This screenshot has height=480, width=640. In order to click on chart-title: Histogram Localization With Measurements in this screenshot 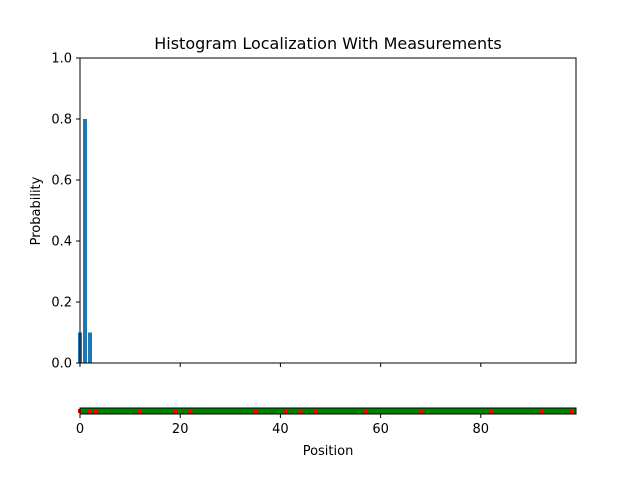, I will do `click(328, 43)`.